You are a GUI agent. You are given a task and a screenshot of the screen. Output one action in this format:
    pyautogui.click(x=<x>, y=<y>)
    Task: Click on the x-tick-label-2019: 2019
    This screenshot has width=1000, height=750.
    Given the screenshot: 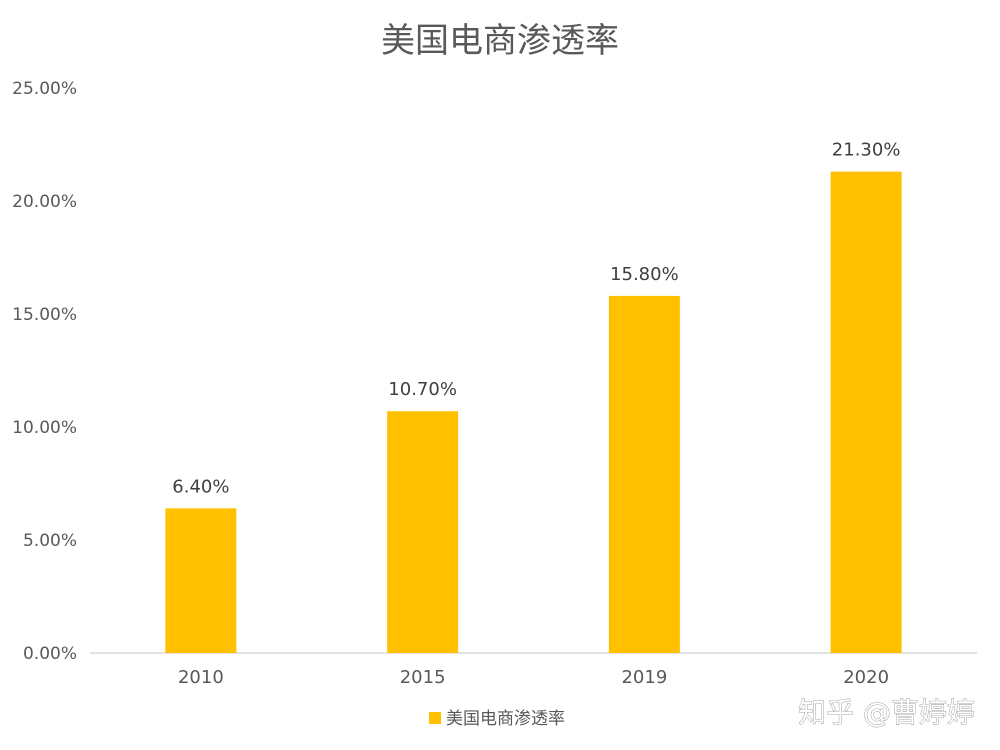 What is the action you would take?
    pyautogui.click(x=644, y=677)
    